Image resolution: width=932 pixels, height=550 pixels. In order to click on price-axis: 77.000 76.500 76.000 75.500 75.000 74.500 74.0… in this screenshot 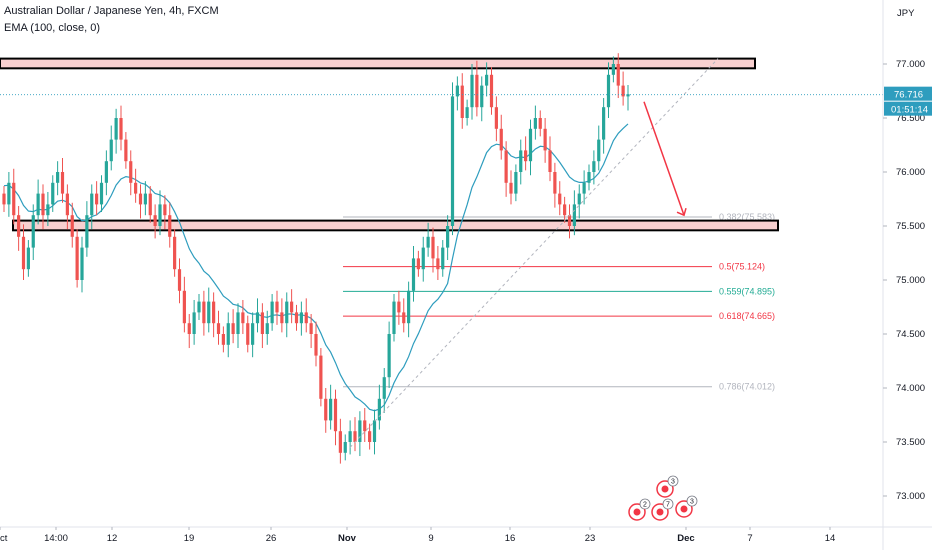, I will do `click(907, 275)`.